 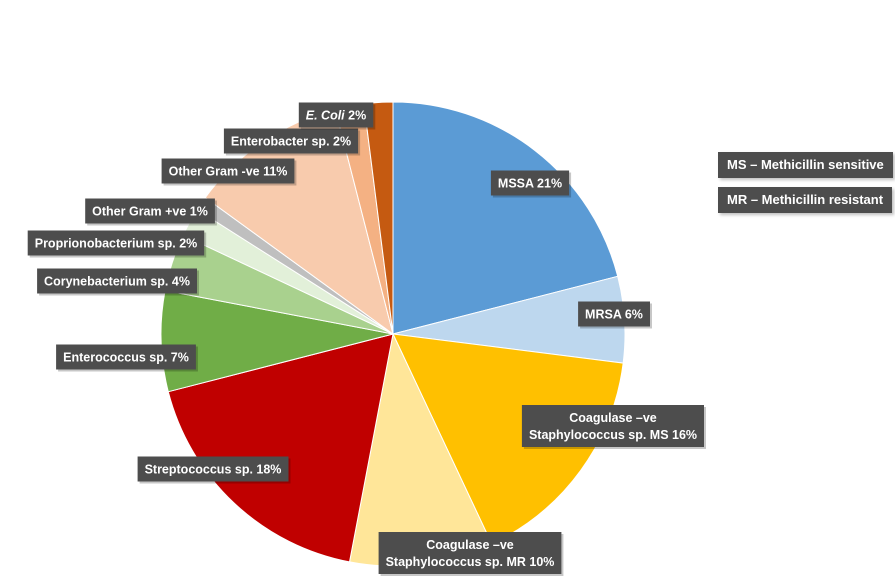 I want to click on slice-label: Other Gram +ve 1%, so click(x=151, y=212).